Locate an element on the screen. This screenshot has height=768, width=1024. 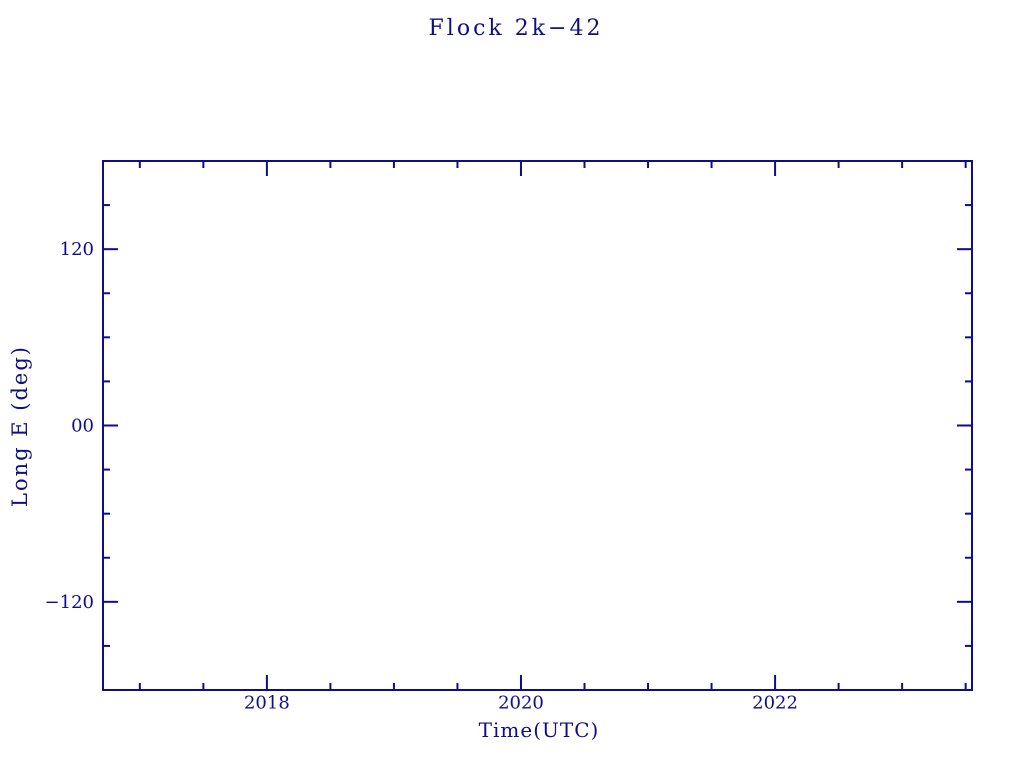
x-axis-label: Time(UTC) is located at coordinates (539, 730).